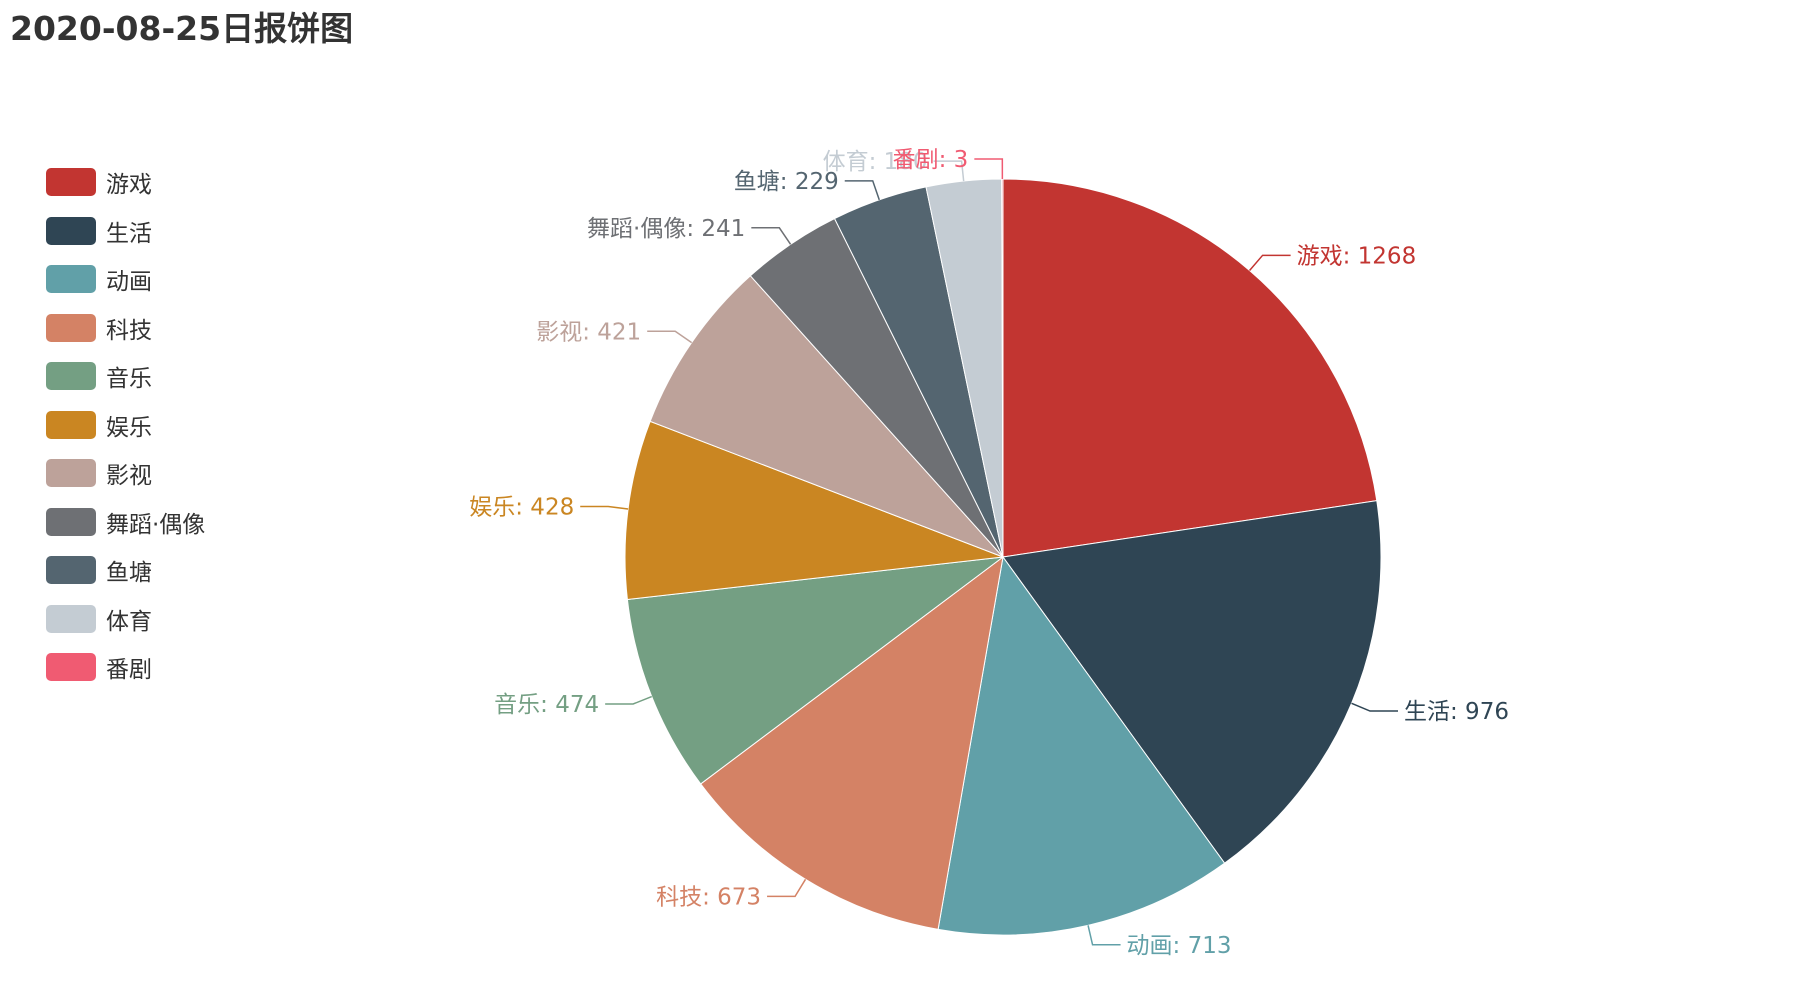 This screenshot has width=1800, height=1000. I want to click on legend-label: 生活, so click(129, 233).